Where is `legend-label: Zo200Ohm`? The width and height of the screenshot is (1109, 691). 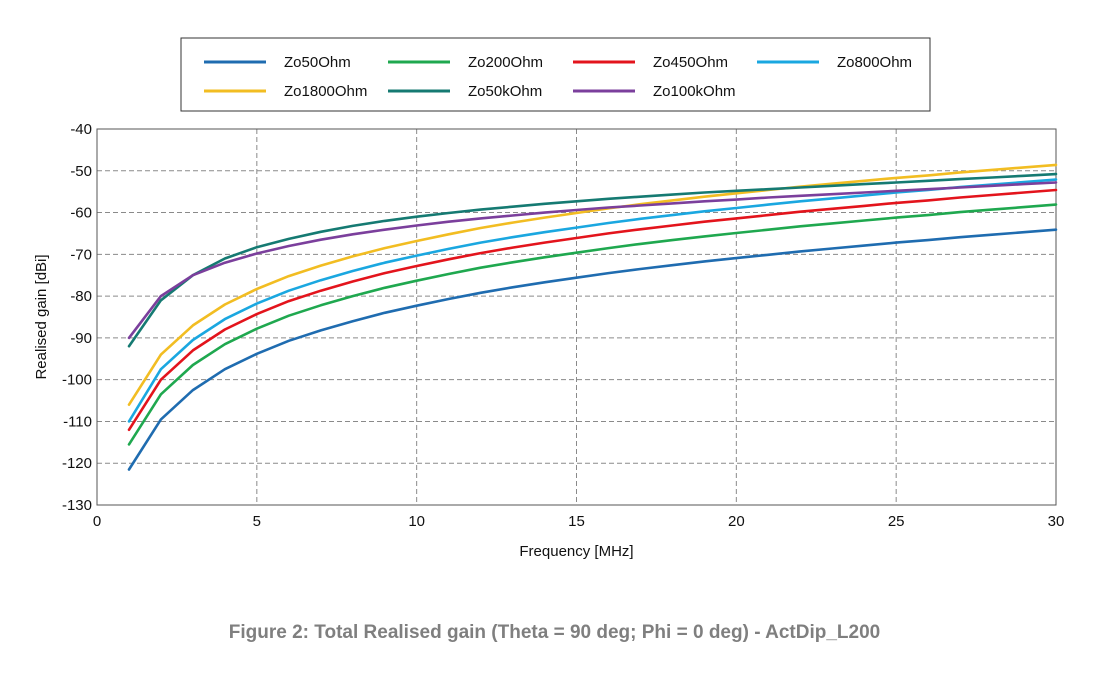 legend-label: Zo200Ohm is located at coordinates (505, 62).